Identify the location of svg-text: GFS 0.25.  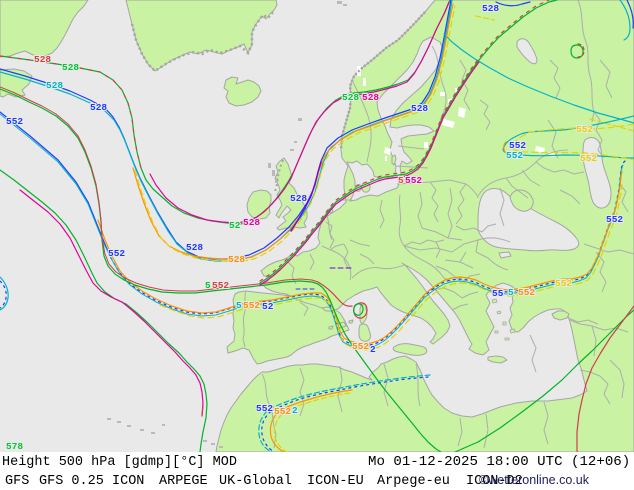
(71, 481).